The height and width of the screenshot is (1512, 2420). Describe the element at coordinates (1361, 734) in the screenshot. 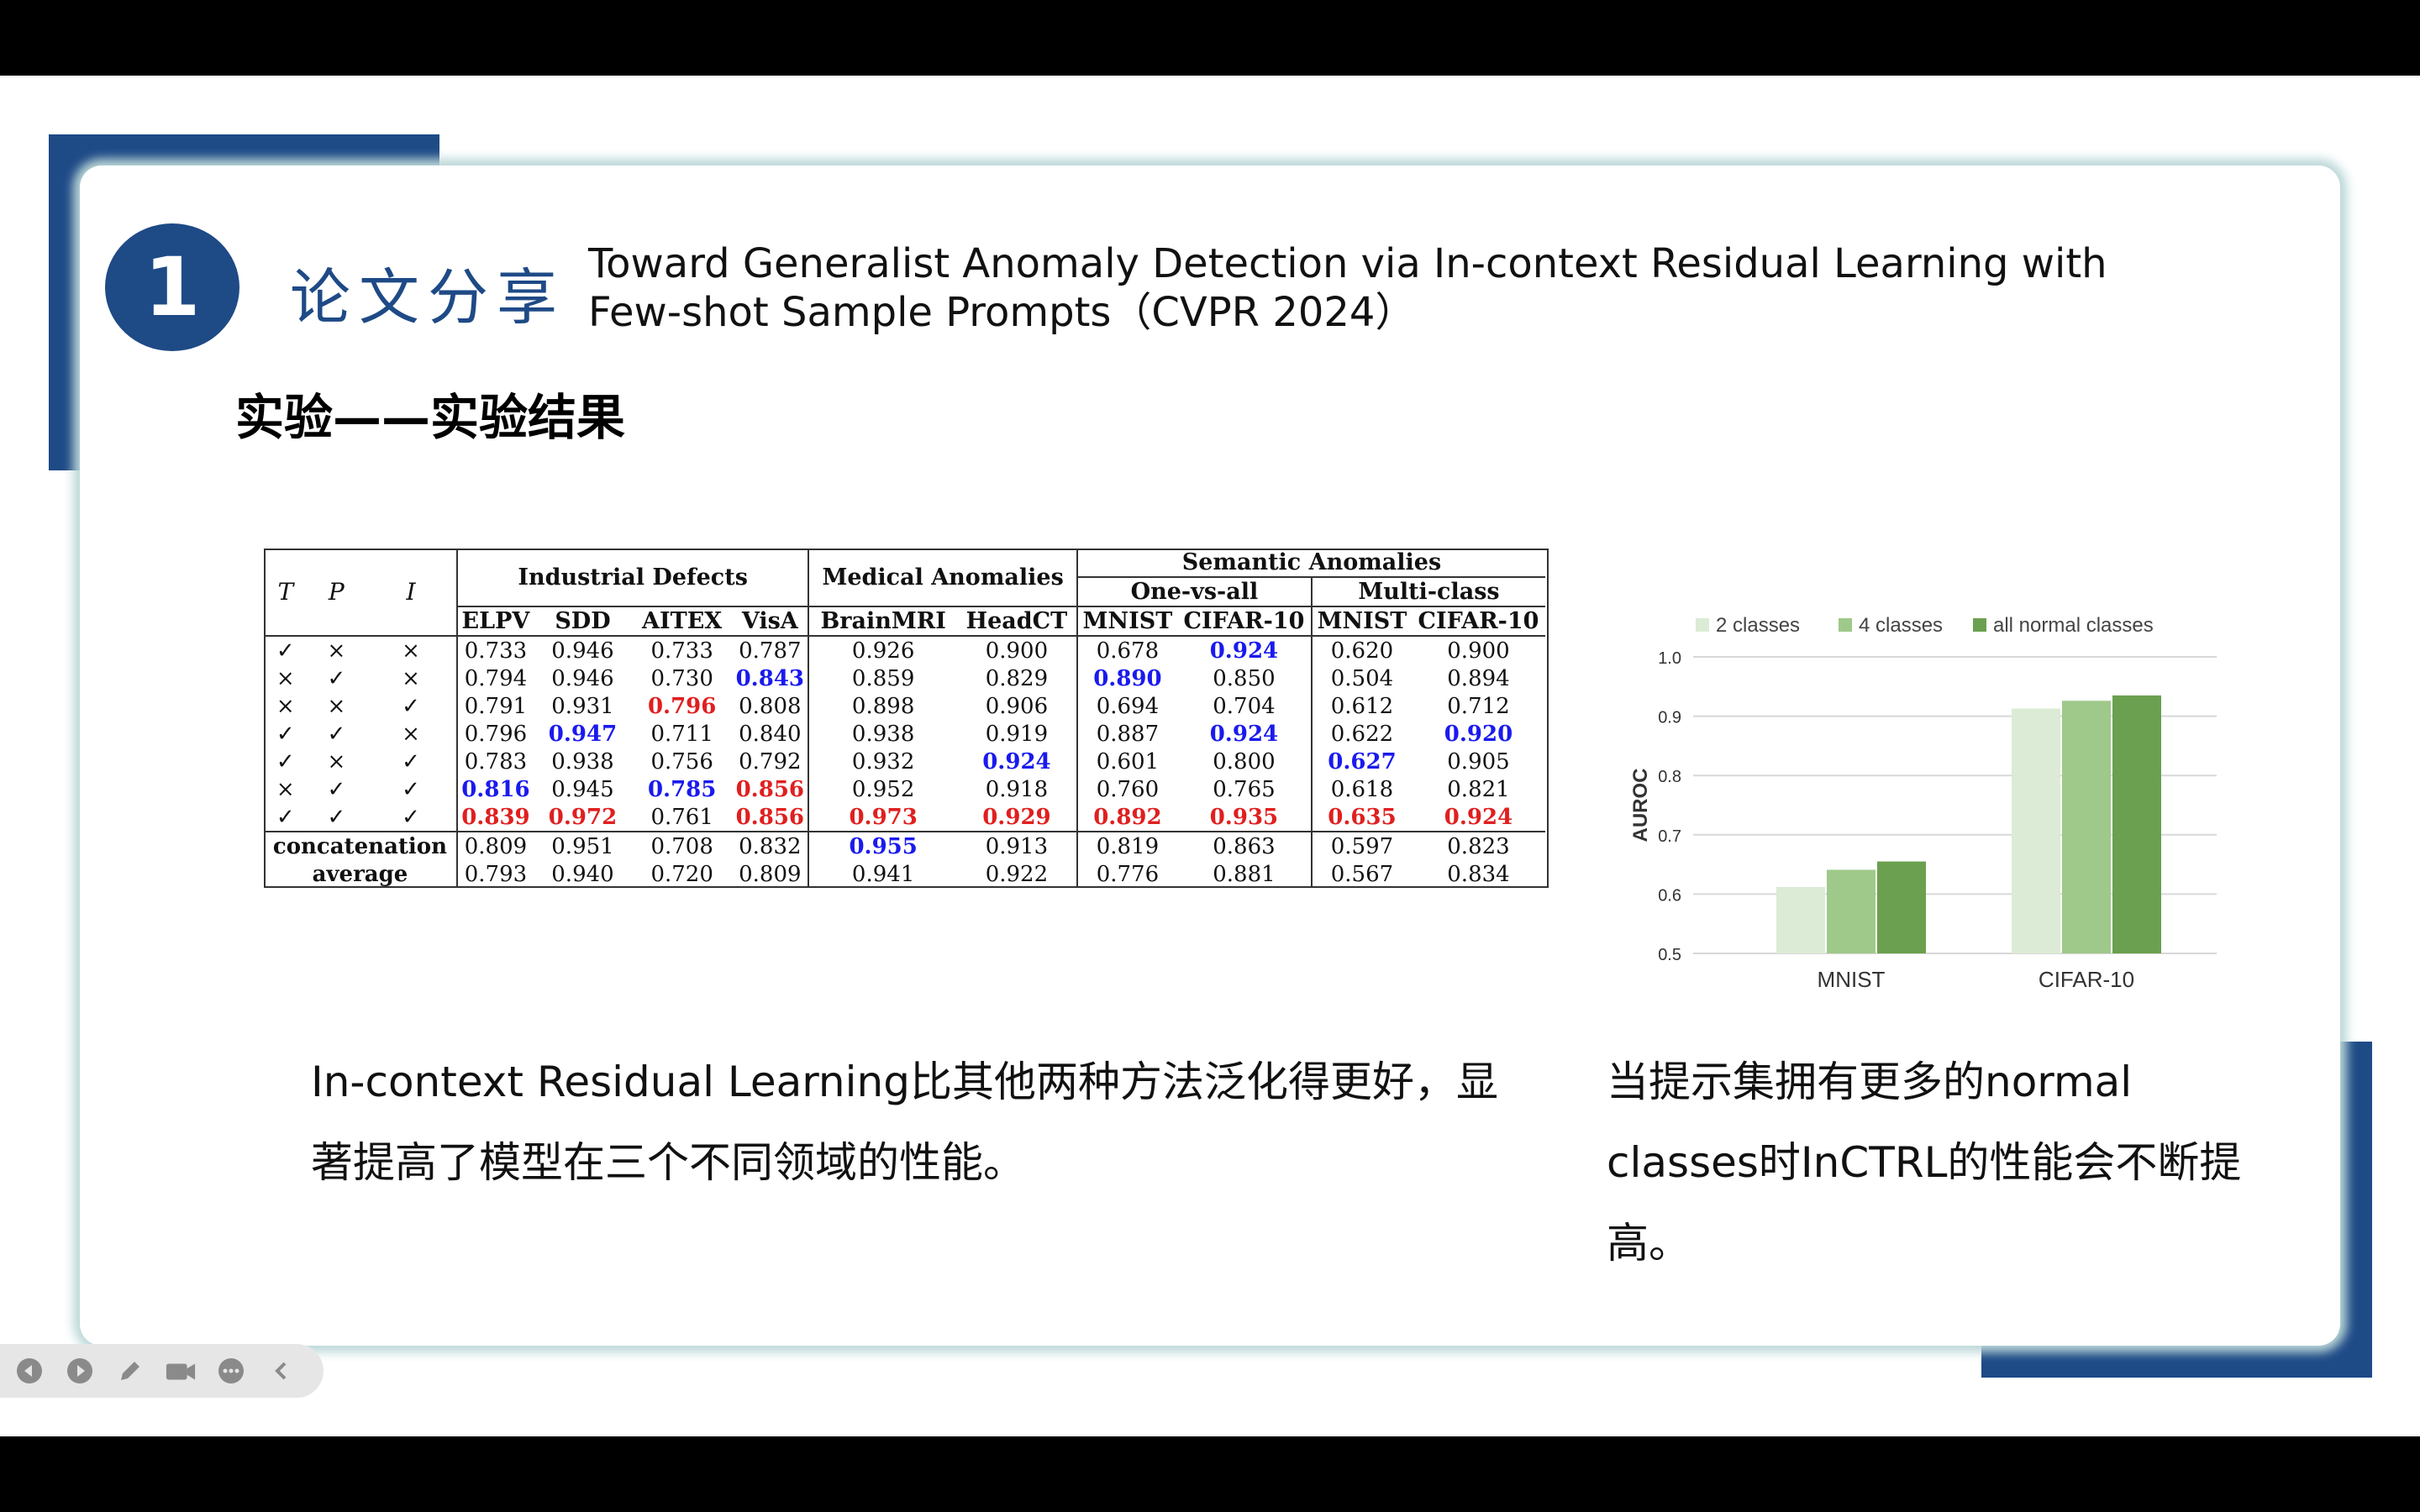

I see `table-cell: 0.622` at that location.